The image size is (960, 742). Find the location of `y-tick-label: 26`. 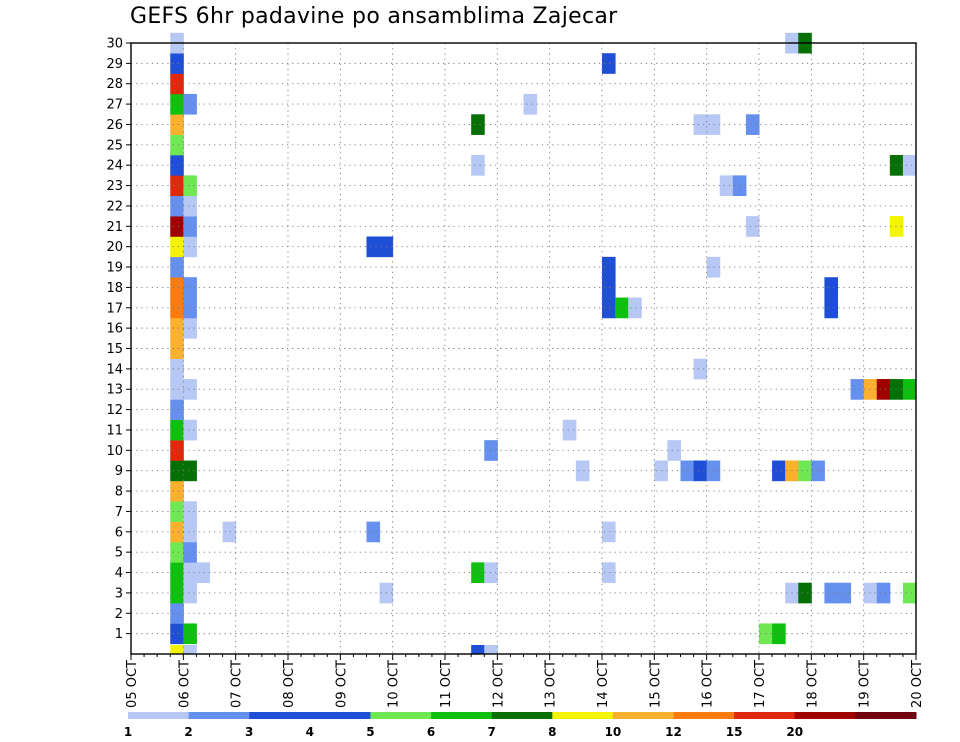

y-tick-label: 26 is located at coordinates (114, 125).